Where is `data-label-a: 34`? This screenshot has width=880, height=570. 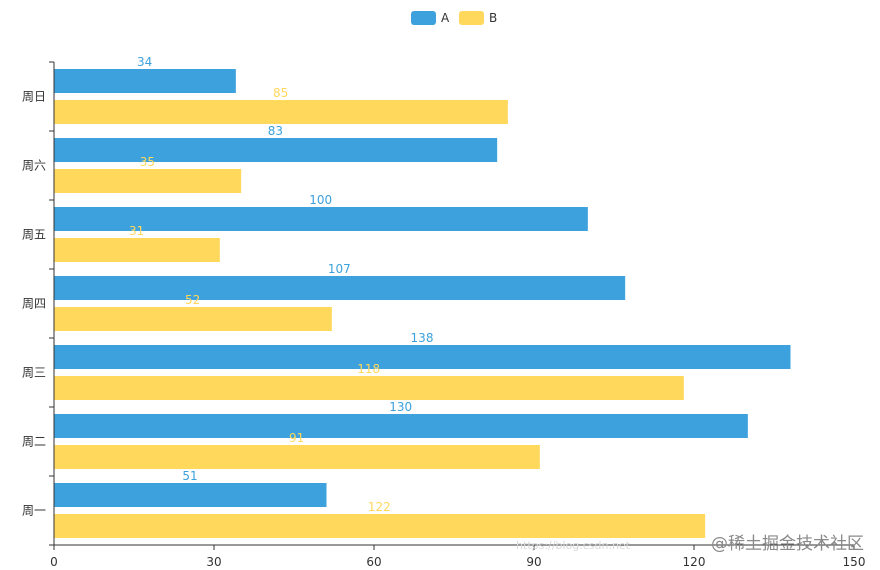 data-label-a: 34 is located at coordinates (144, 62).